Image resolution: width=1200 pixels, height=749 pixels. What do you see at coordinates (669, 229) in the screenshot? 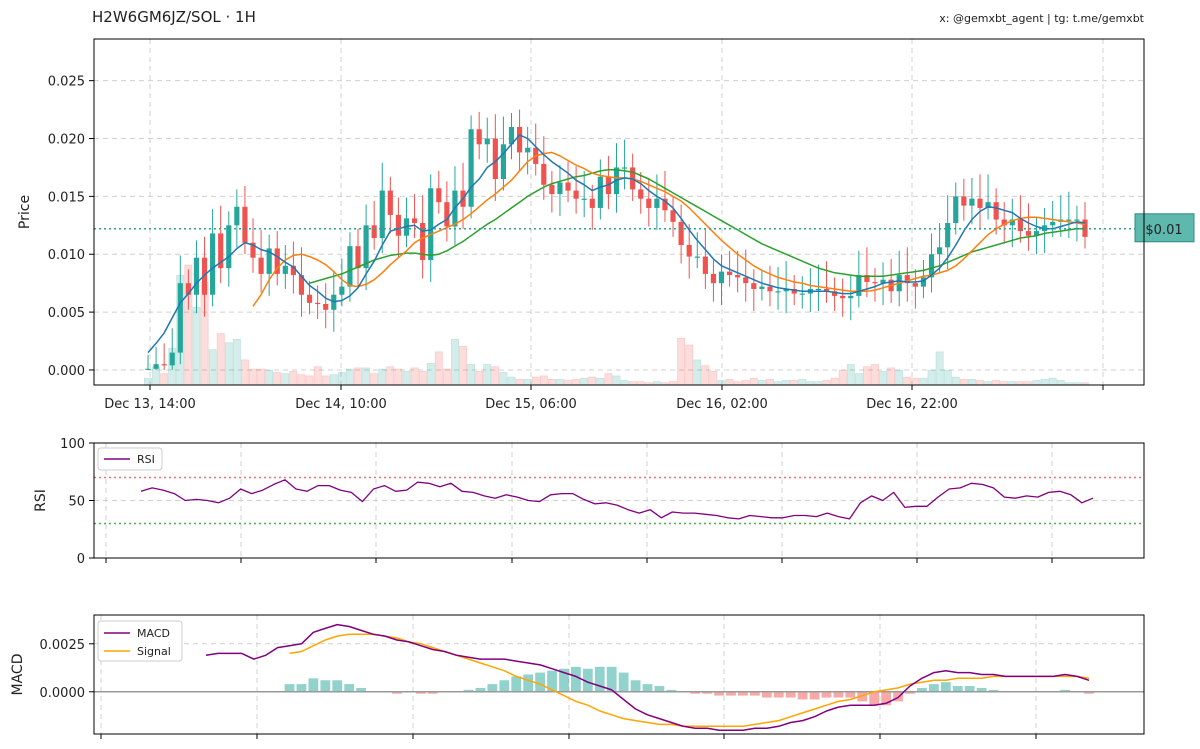
I see `ma-mid-line` at bounding box center [669, 229].